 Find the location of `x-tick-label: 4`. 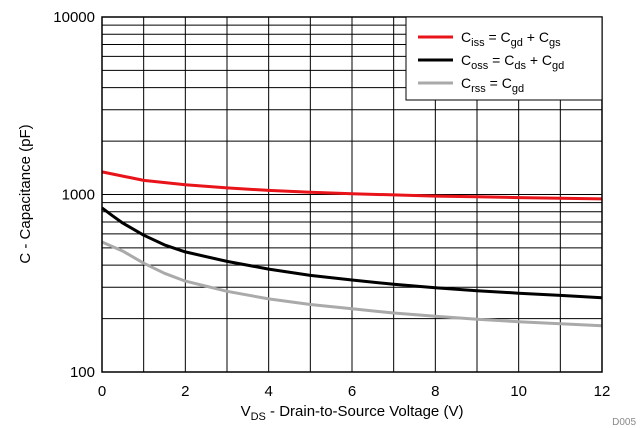

x-tick-label: 4 is located at coordinates (268, 391).